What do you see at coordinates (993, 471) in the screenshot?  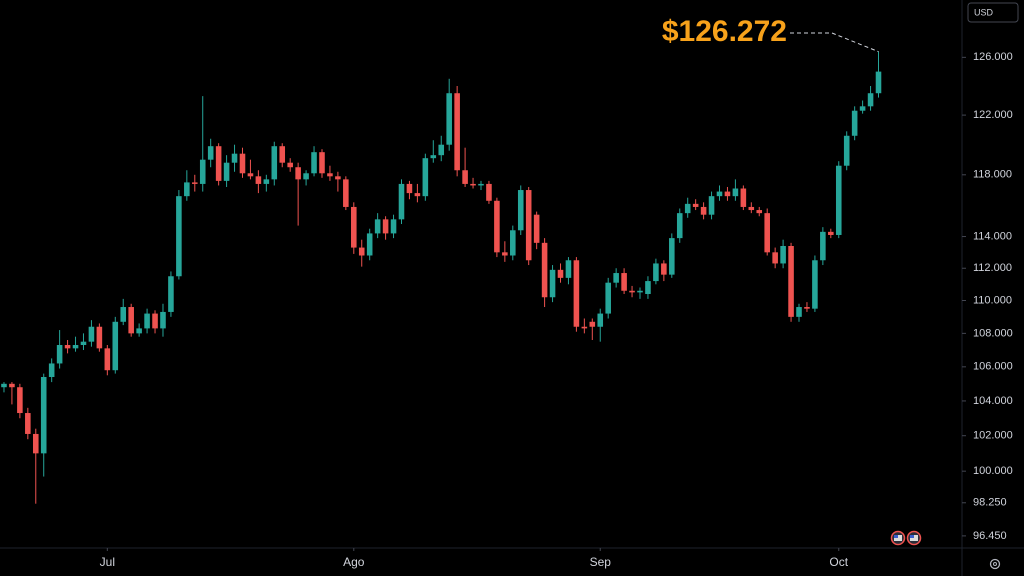 I see `y-tick-label: 100.000` at bounding box center [993, 471].